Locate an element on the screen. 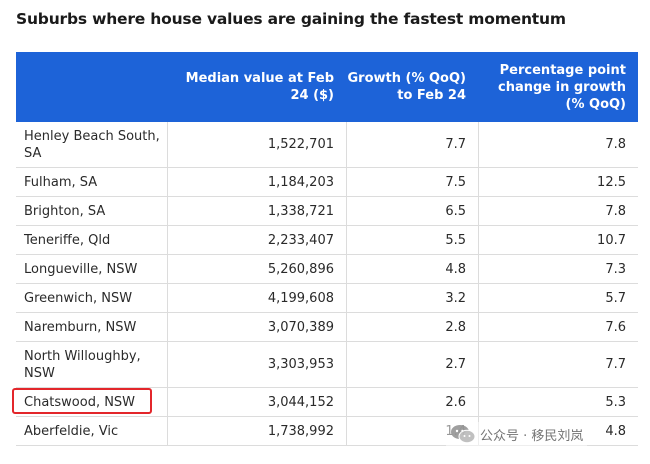  table-row: Chatswood, NSW 3,044,152 2.6 5.3 is located at coordinates (327, 402).